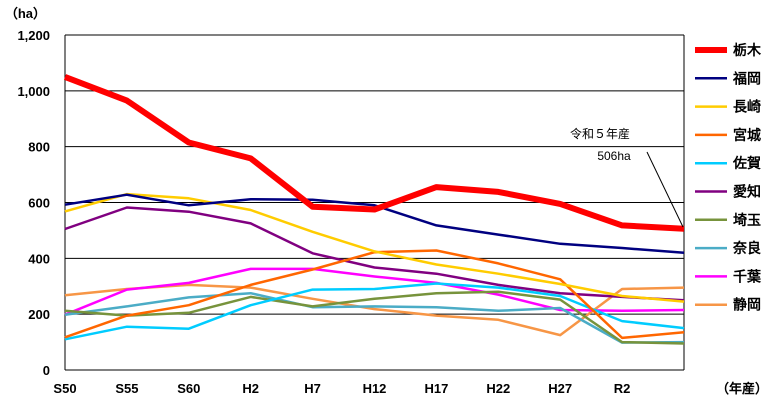 Image resolution: width=778 pixels, height=418 pixels. I want to click on y-tick-label: 600, so click(39, 203).